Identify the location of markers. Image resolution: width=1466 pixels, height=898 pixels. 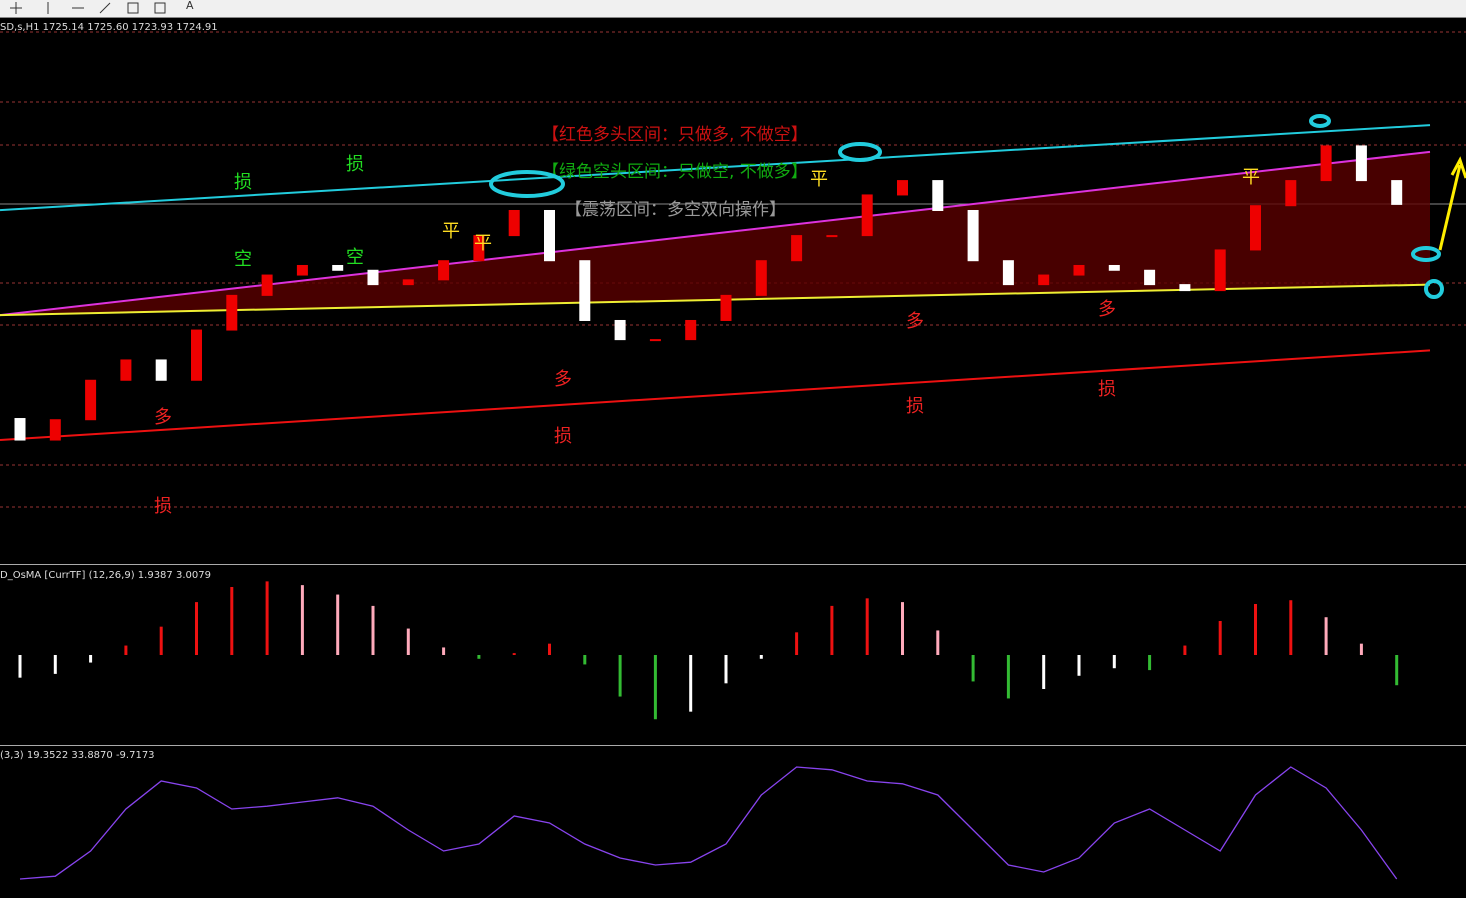
(966, 206).